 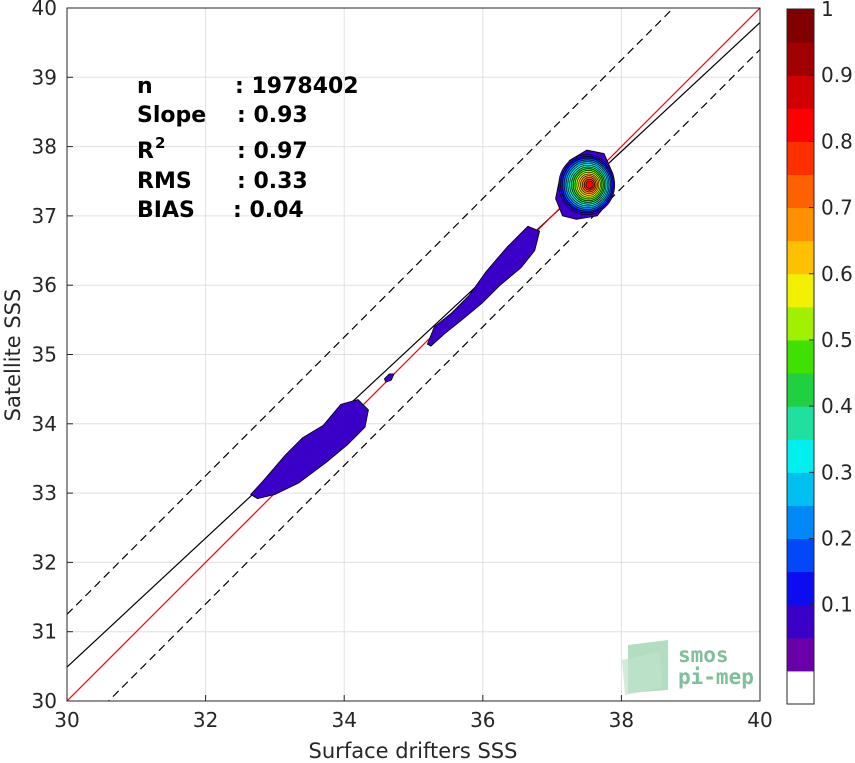 I want to click on x-axis-label: Surface drifters SSS, so click(x=413, y=751).